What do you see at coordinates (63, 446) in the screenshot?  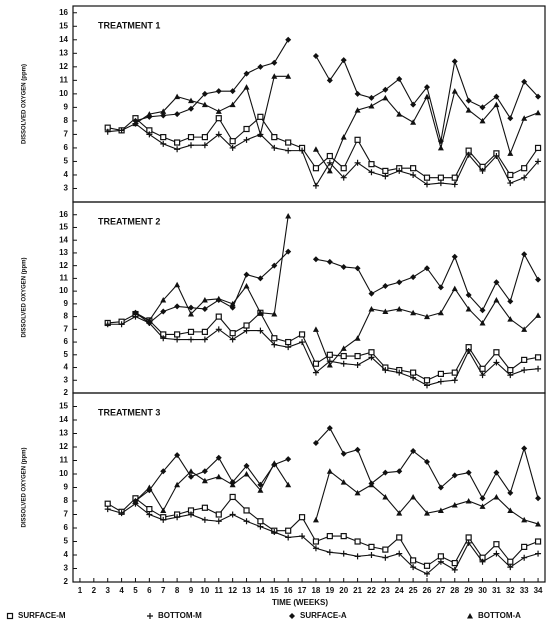 I see `y-tick-label: 12` at bounding box center [63, 446].